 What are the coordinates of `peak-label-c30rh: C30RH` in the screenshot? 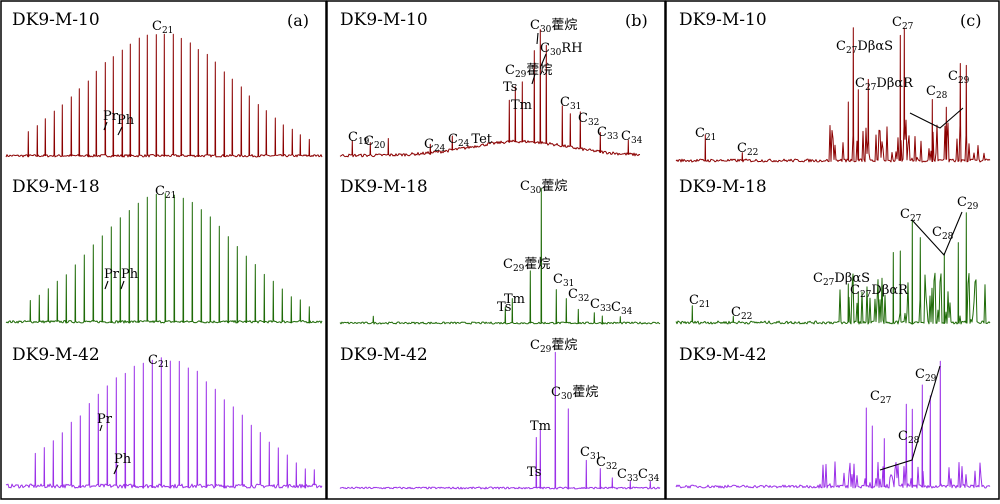 It's located at (561, 49).